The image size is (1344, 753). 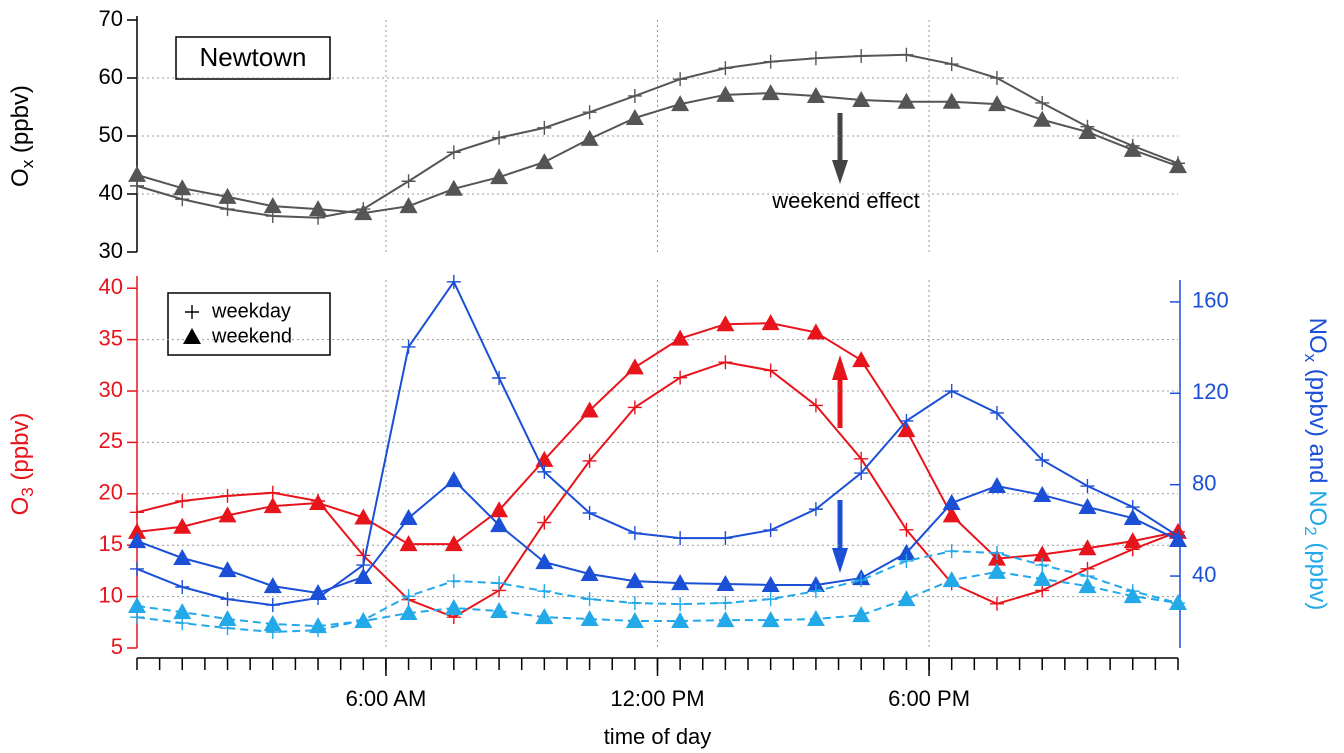 What do you see at coordinates (1210, 391) in the screenshot?
I see `y2-tick-label: 120` at bounding box center [1210, 391].